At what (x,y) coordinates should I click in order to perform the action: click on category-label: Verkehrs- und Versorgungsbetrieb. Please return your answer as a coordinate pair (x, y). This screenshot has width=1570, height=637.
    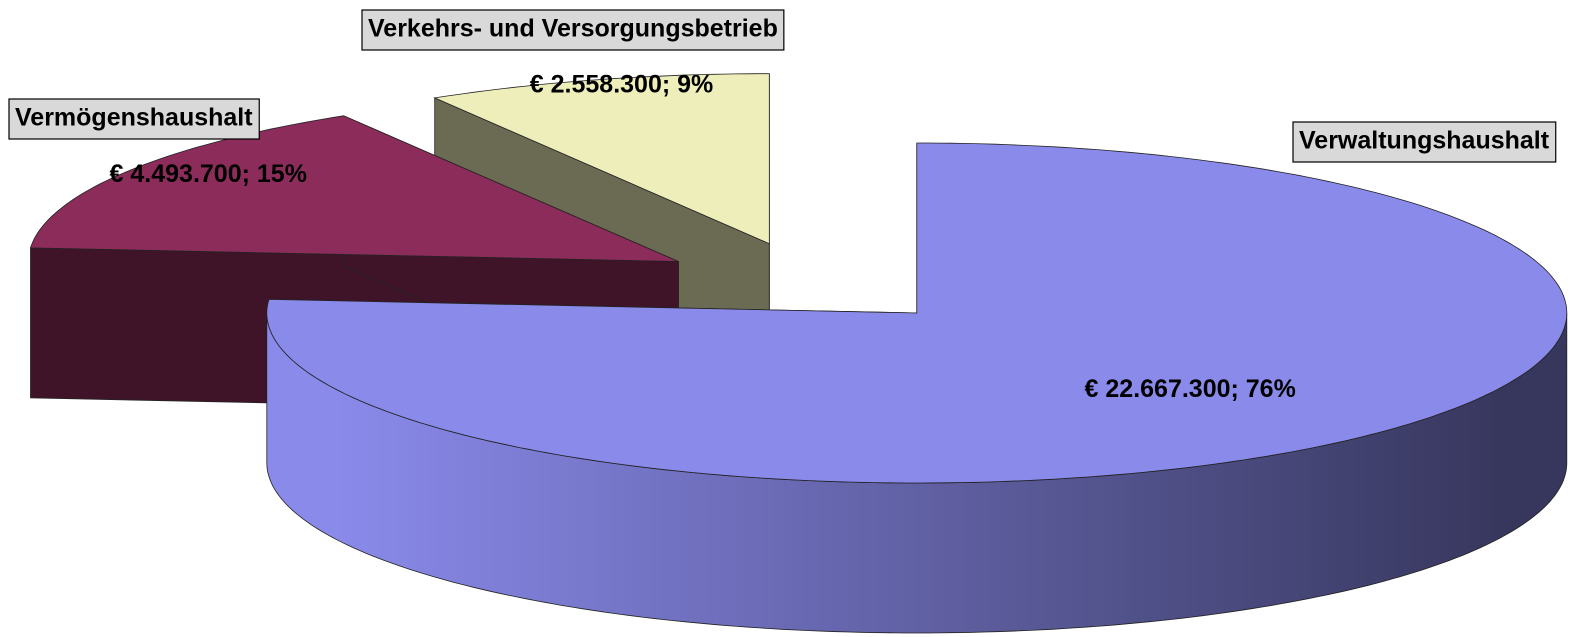
    Looking at the image, I should click on (573, 29).